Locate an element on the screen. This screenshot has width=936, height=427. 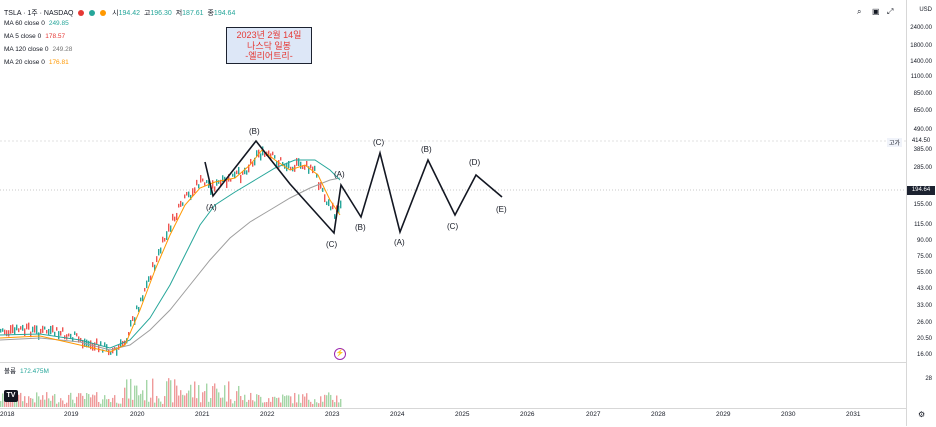
indicator-ma20: MA 20 close 0 176.81 is located at coordinates (36, 62).